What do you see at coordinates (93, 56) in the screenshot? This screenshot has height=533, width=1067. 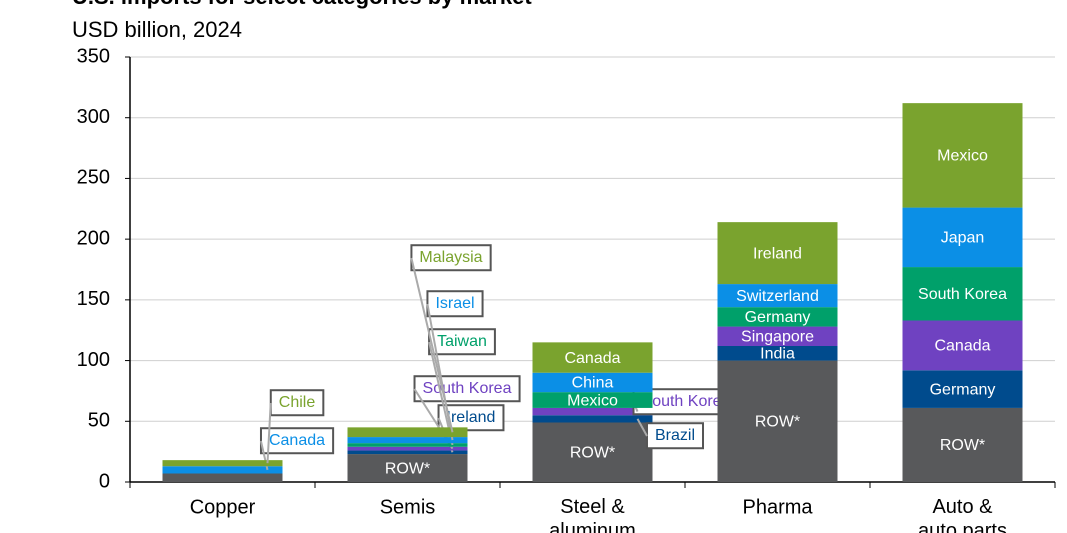 I see `y-tick-label: 350` at bounding box center [93, 56].